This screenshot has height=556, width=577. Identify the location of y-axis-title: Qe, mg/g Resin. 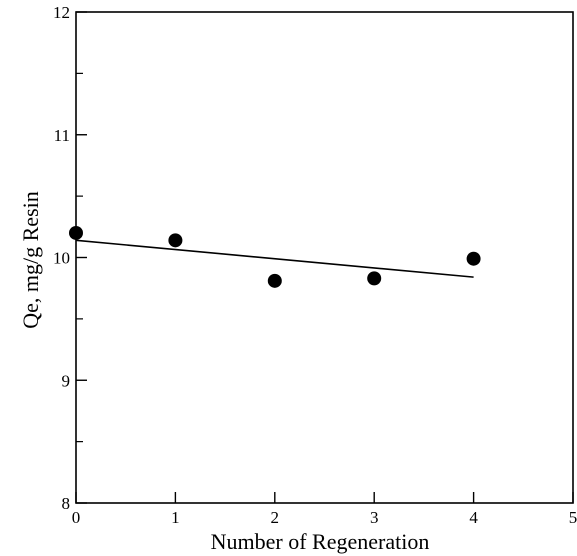
(30, 260).